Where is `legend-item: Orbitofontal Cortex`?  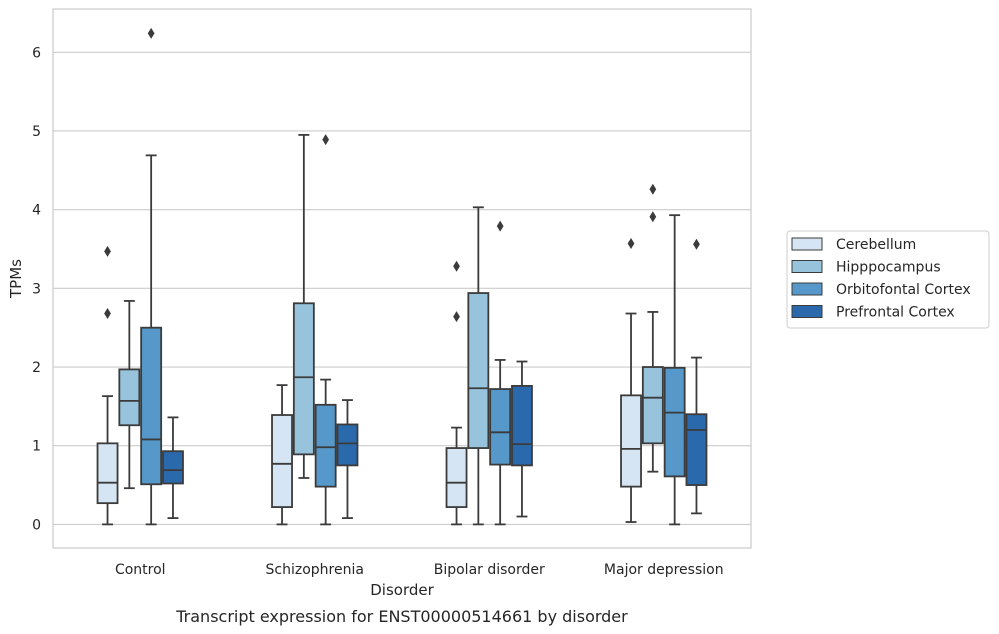 legend-item: Orbitofontal Cortex is located at coordinates (881, 290).